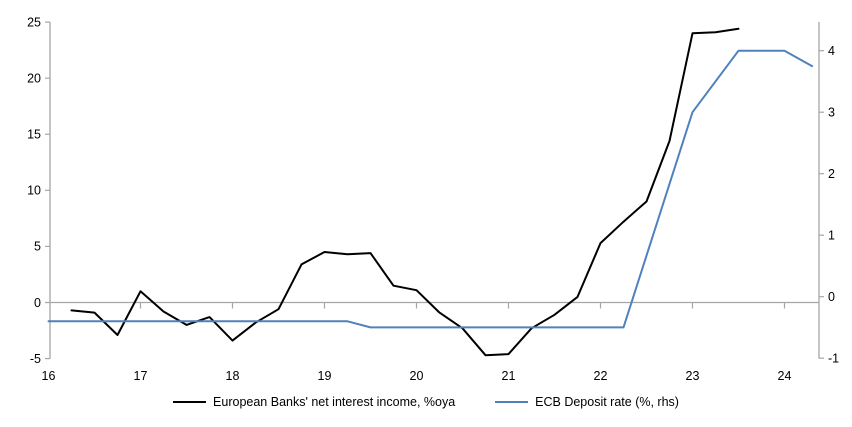 The height and width of the screenshot is (427, 852). I want to click on nii-line-swatch, so click(190, 402).